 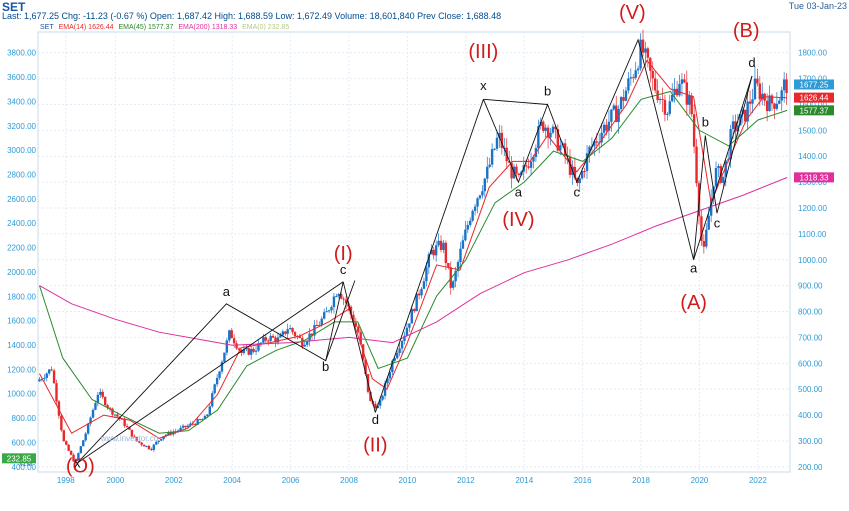 I want to click on legend-entry: EMA(45) 1577.37, so click(x=146, y=27).